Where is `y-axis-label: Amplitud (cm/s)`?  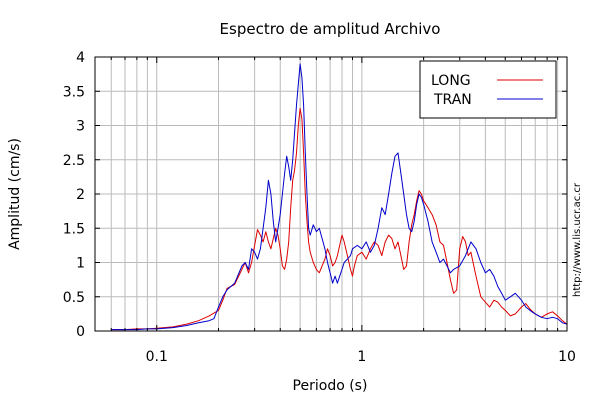 y-axis-label: Amplitud (cm/s) is located at coordinates (15, 194).